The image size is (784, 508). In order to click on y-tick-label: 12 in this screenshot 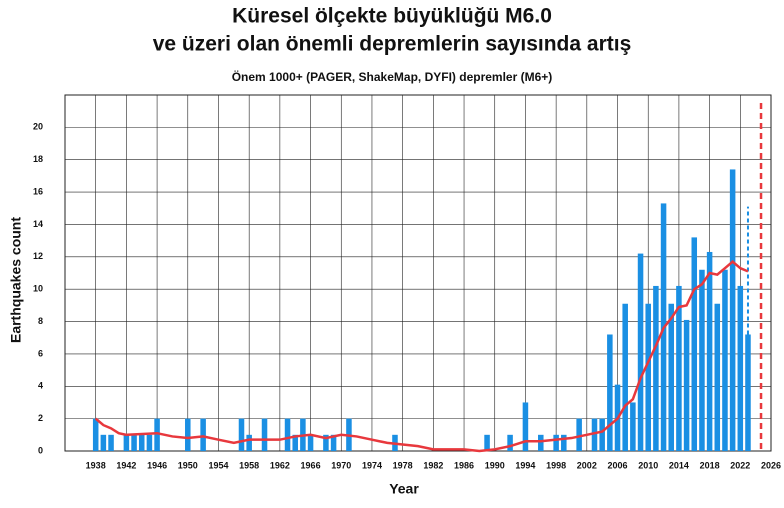, I will do `click(38, 256)`.